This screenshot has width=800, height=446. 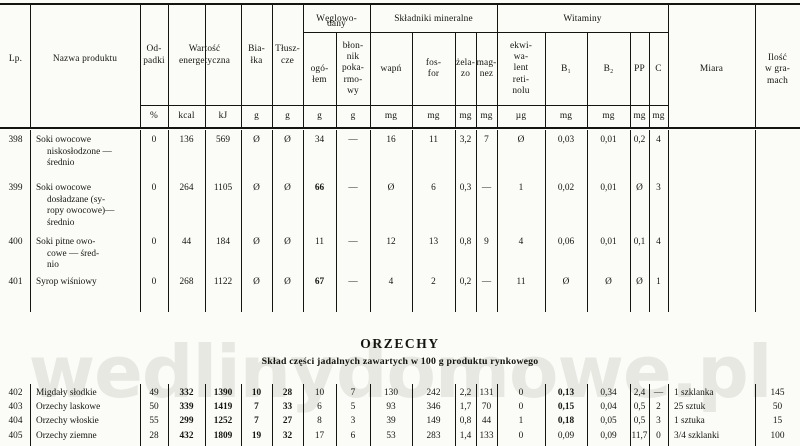 What do you see at coordinates (755, 66) in the screenshot?
I see `rule-v-miara` at bounding box center [755, 66].